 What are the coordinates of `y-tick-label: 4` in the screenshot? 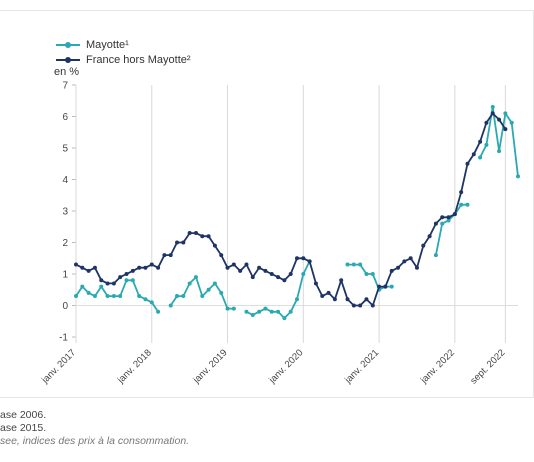 It's located at (65, 180).